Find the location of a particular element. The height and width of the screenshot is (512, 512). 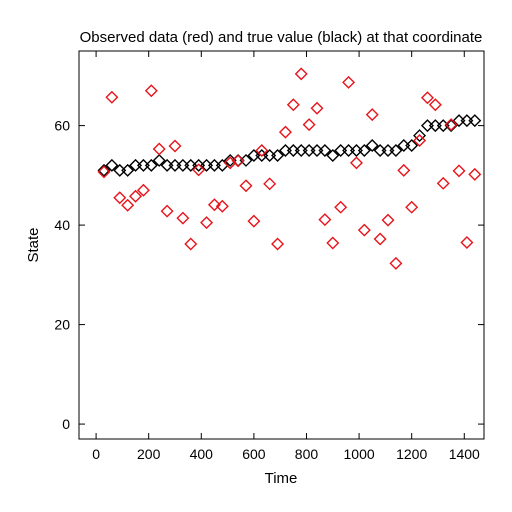

x-tick-label: 1000 is located at coordinates (359, 454).